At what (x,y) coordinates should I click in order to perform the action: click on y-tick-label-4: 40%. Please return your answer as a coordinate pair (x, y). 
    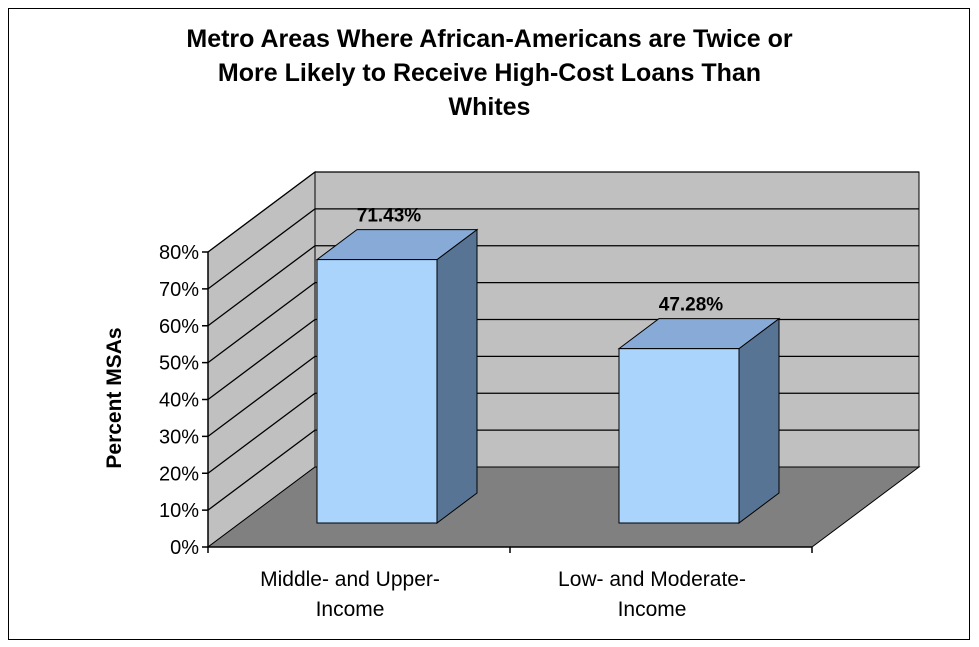
    Looking at the image, I should click on (179, 401).